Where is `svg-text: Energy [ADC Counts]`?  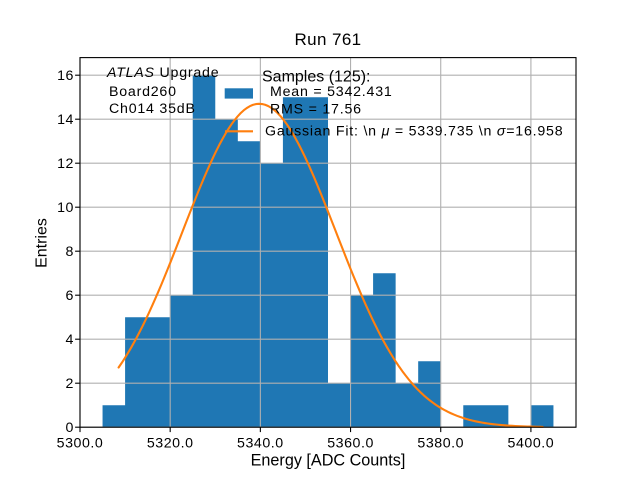
svg-text: Energy [ADC Counts] is located at coordinates (328, 461).